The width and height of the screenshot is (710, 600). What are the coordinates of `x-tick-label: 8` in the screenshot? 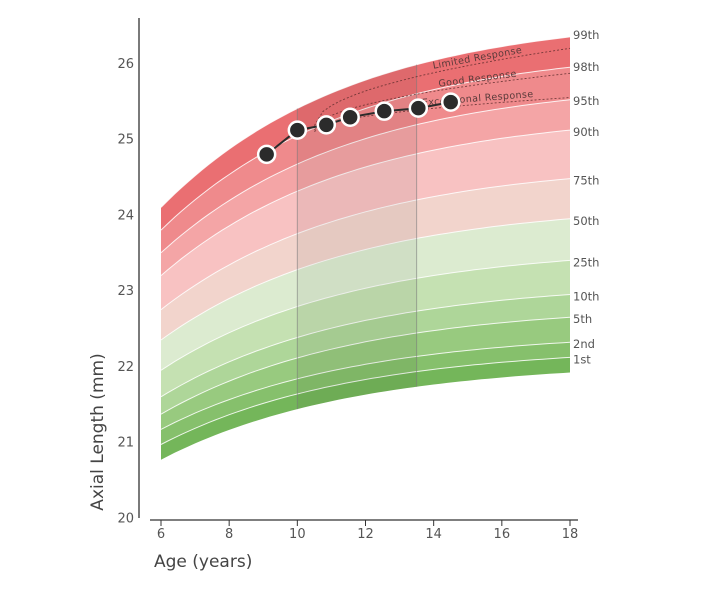 It's located at (229, 534).